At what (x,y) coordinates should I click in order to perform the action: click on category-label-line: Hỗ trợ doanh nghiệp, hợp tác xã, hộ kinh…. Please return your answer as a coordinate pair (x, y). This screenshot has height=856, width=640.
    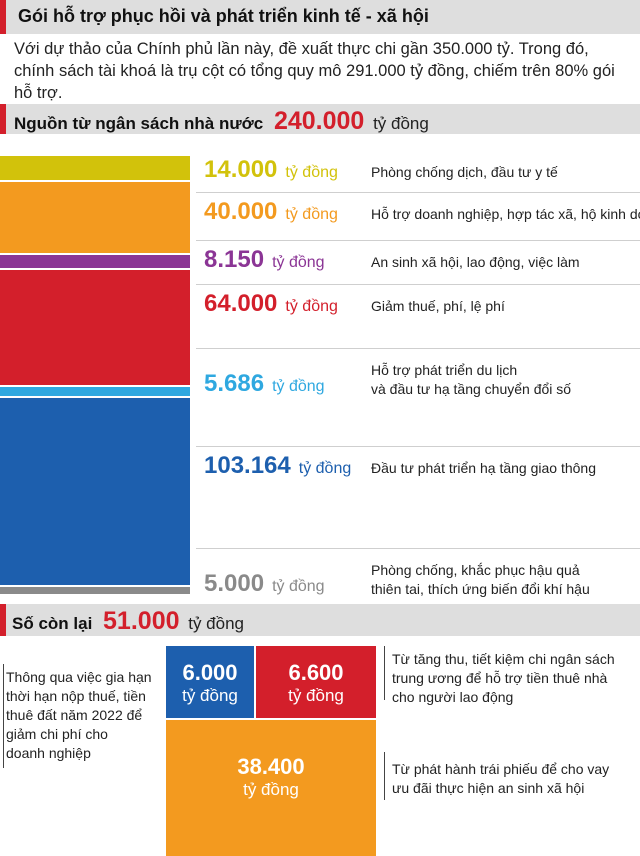
    Looking at the image, I should click on (505, 214).